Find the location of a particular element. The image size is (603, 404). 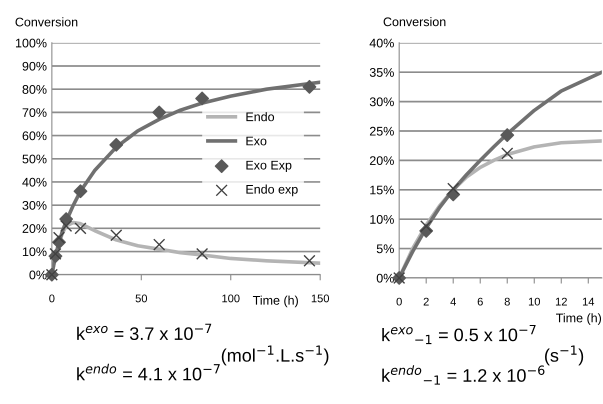

y-tick-label: 25% is located at coordinates (382, 131).